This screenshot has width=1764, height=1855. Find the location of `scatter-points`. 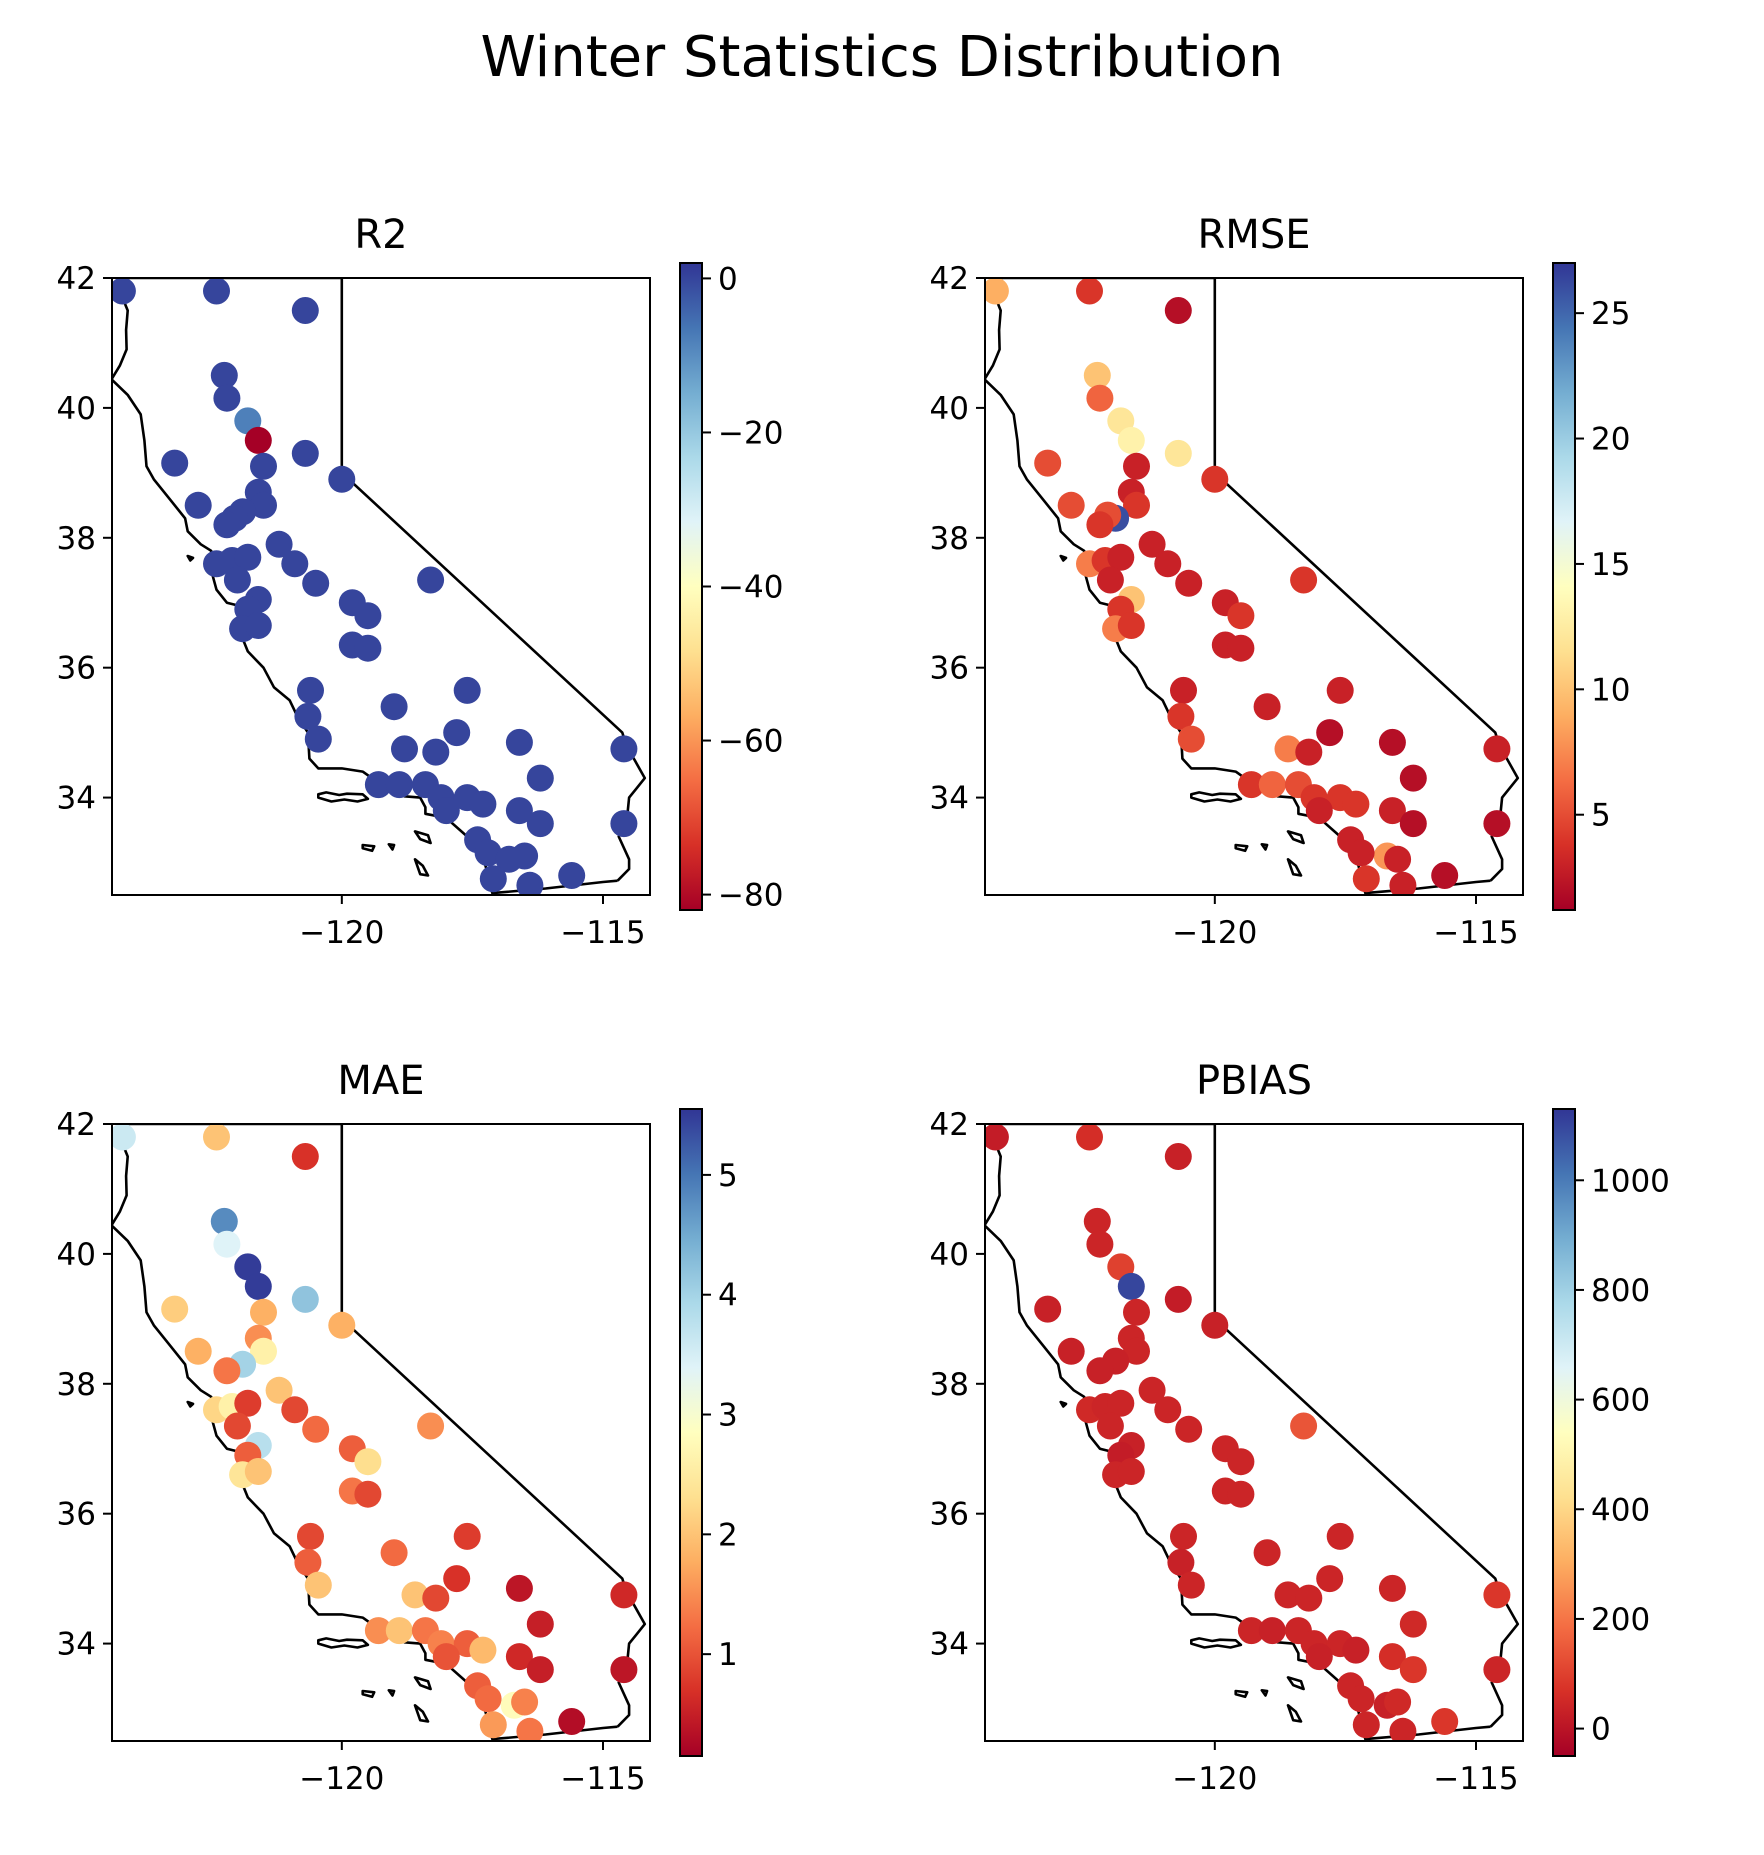

scatter-points is located at coordinates (1248, 1432).